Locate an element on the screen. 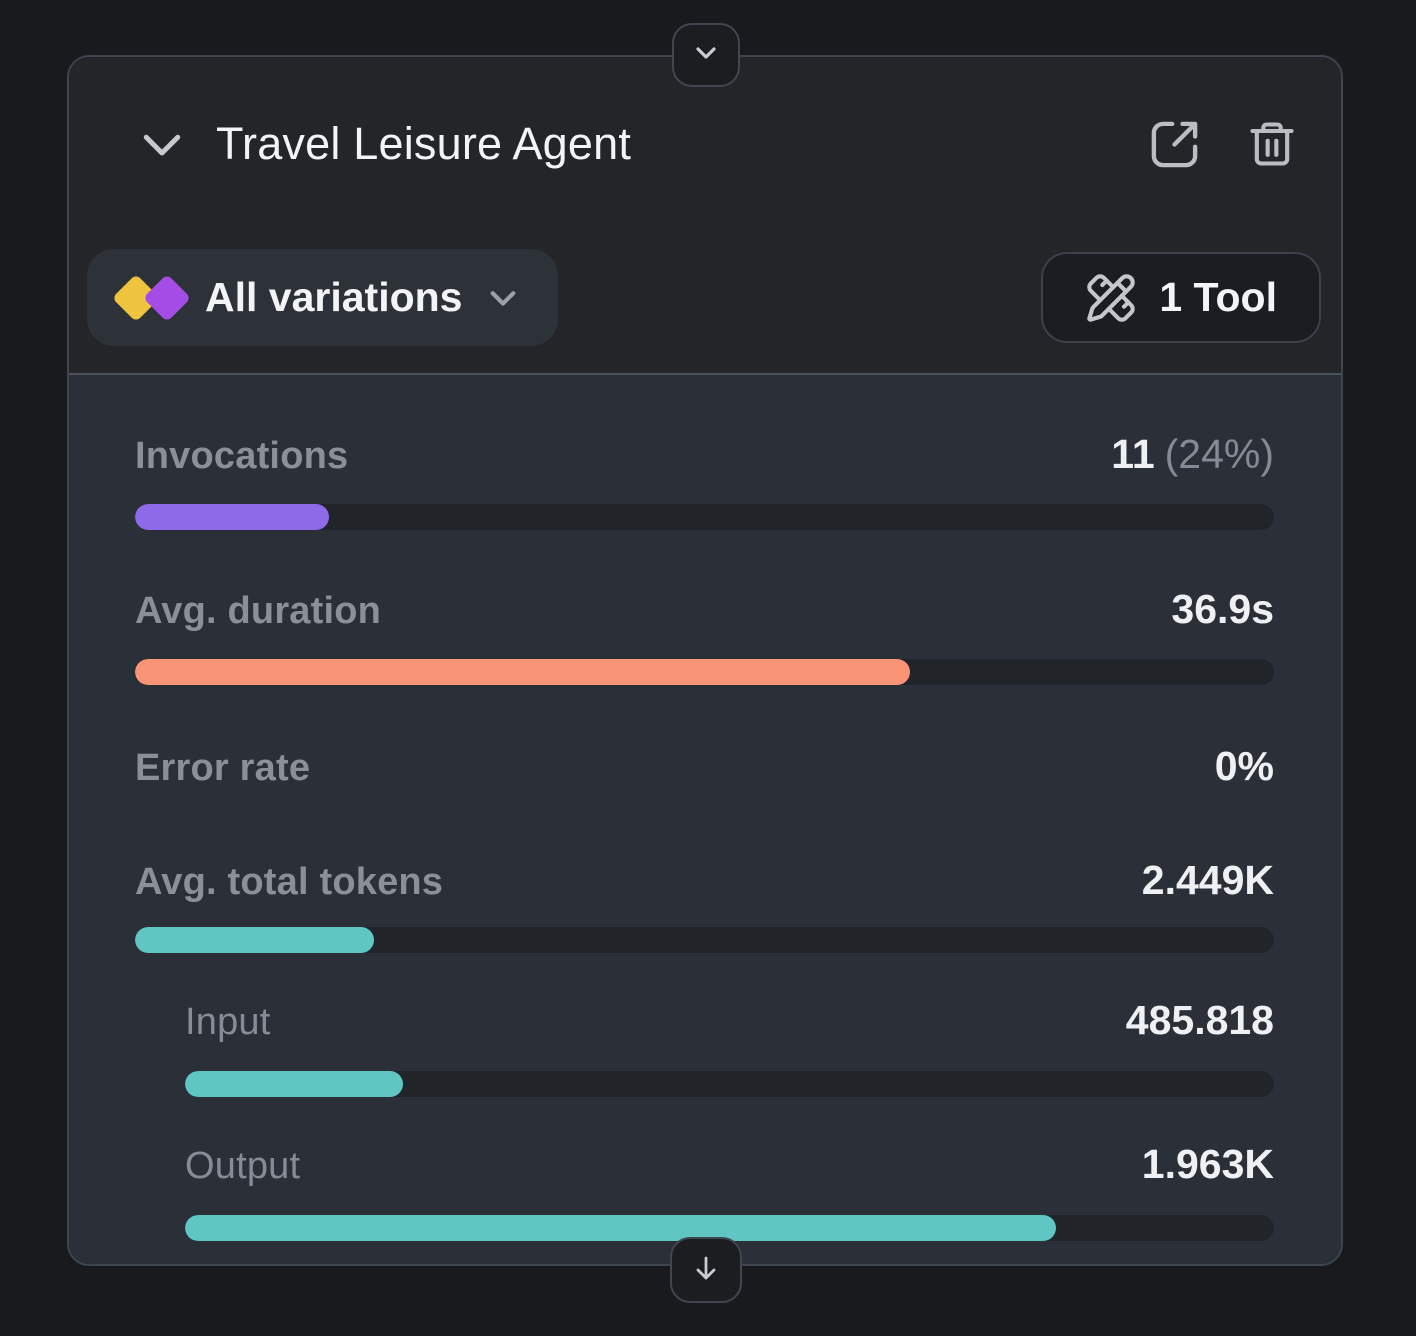 The height and width of the screenshot is (1336, 1416). metric-row-output-tokens: Output 1.963K is located at coordinates (729, 1191).